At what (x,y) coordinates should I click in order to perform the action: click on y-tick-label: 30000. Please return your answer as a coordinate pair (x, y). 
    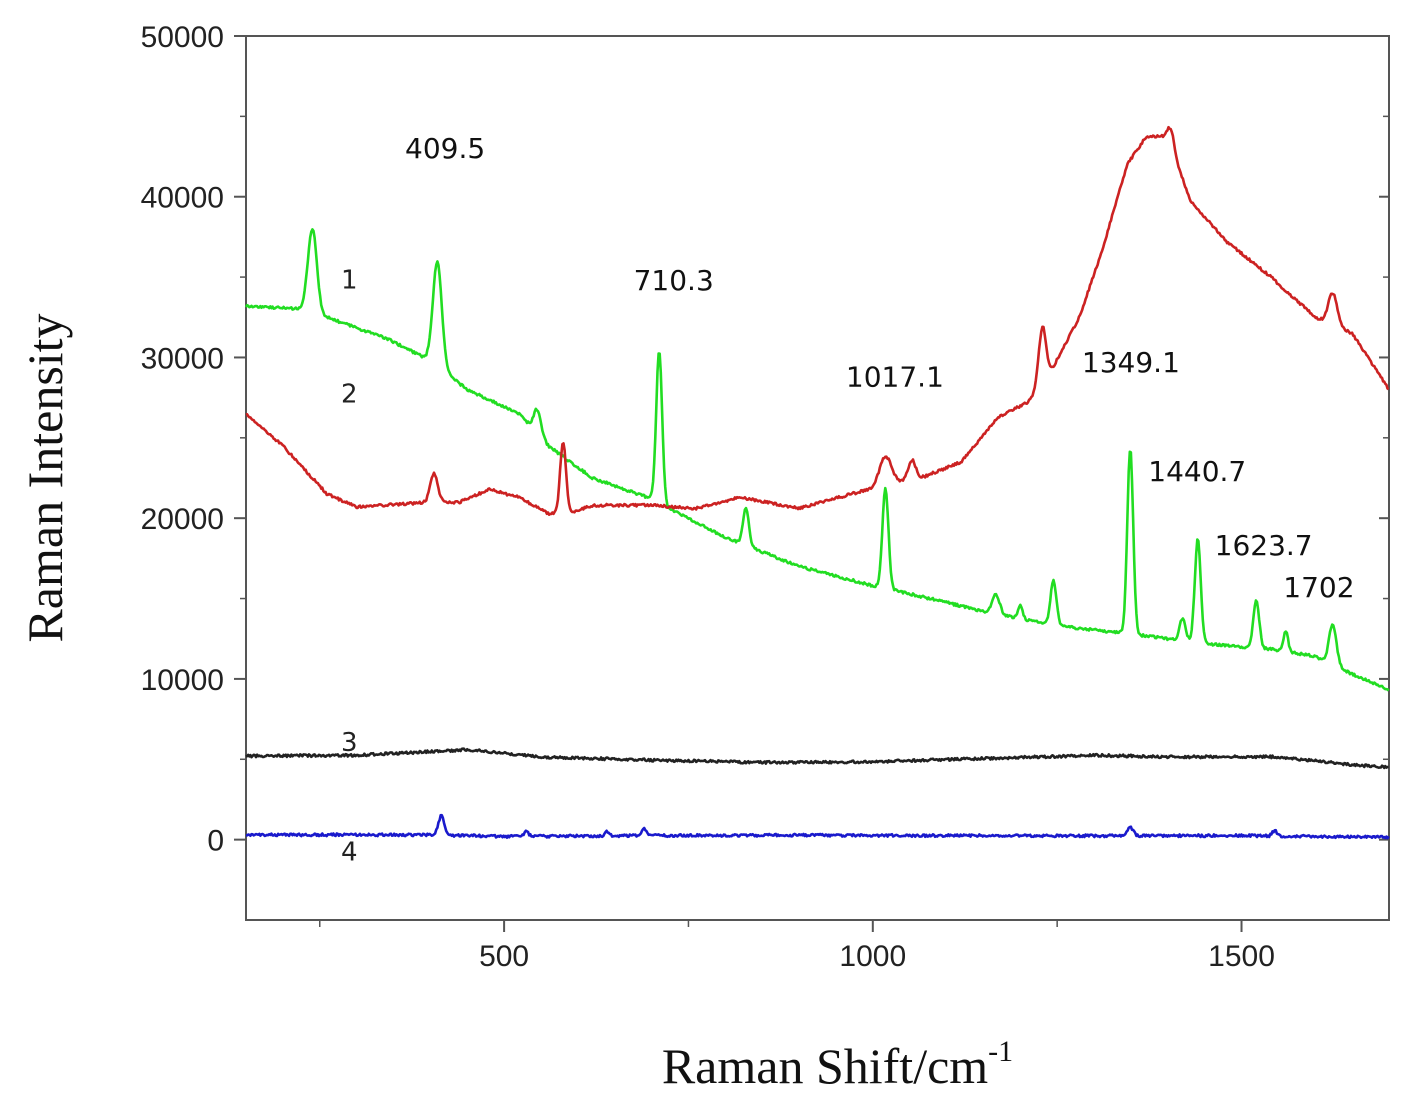
    Looking at the image, I should click on (182, 358).